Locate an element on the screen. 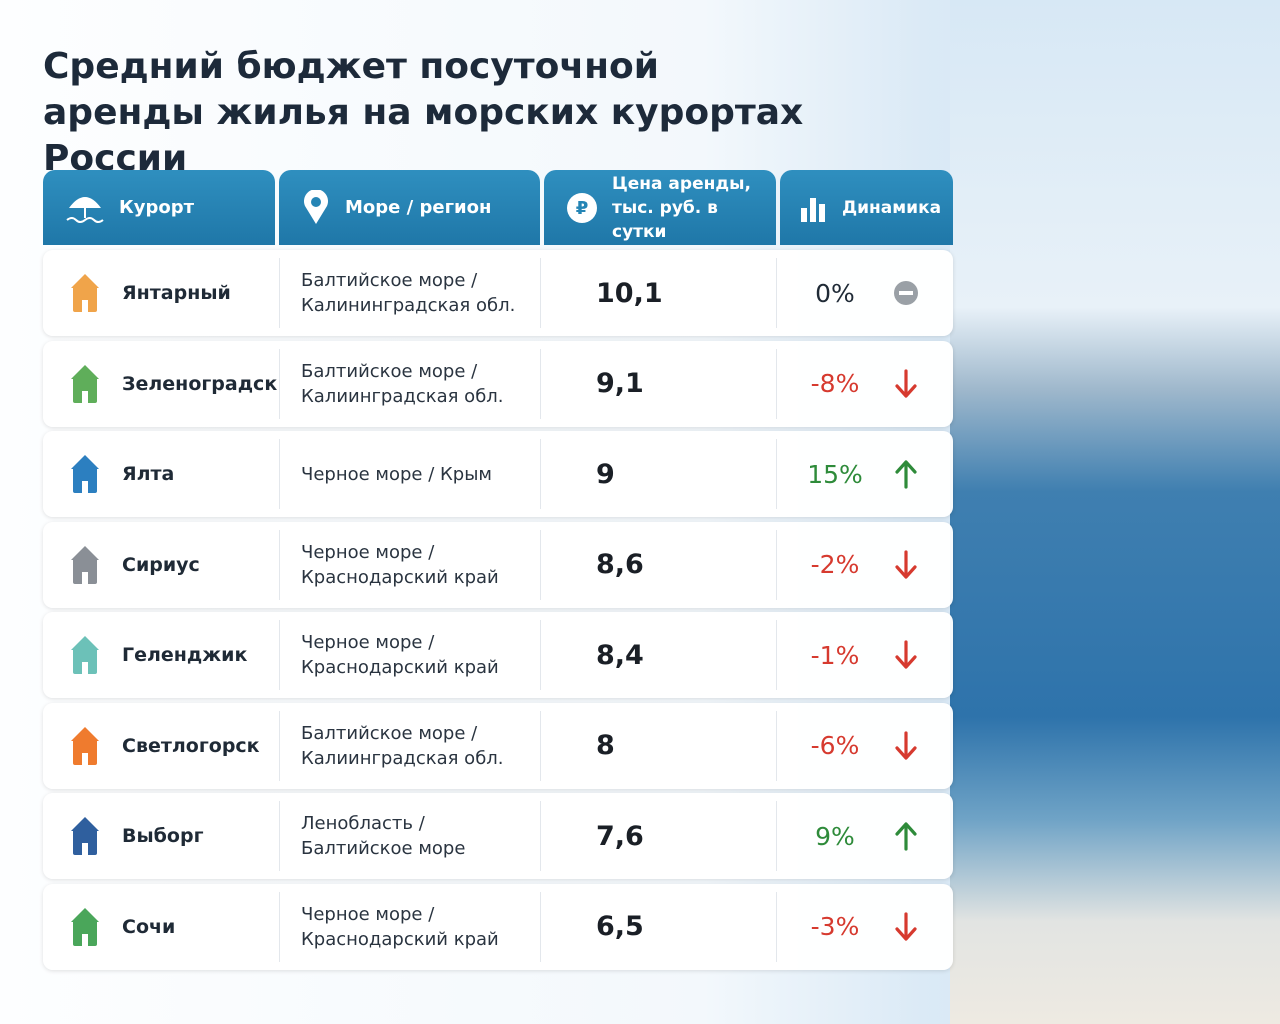  column-header: Курорт is located at coordinates (157, 207).